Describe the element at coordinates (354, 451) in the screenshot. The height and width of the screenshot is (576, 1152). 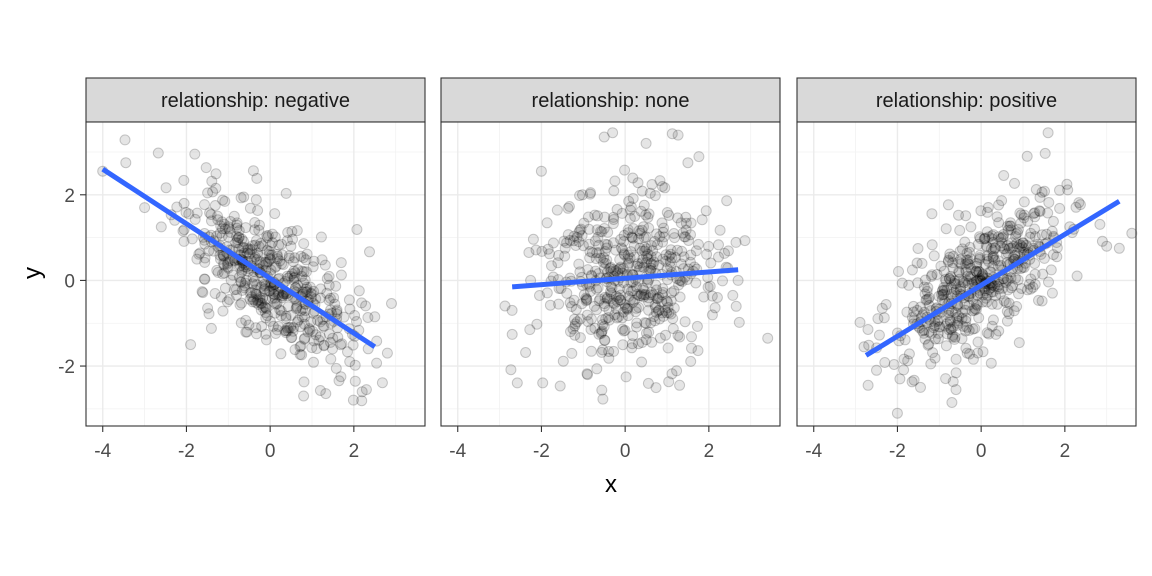
I see `x-tick-label: 2` at that location.